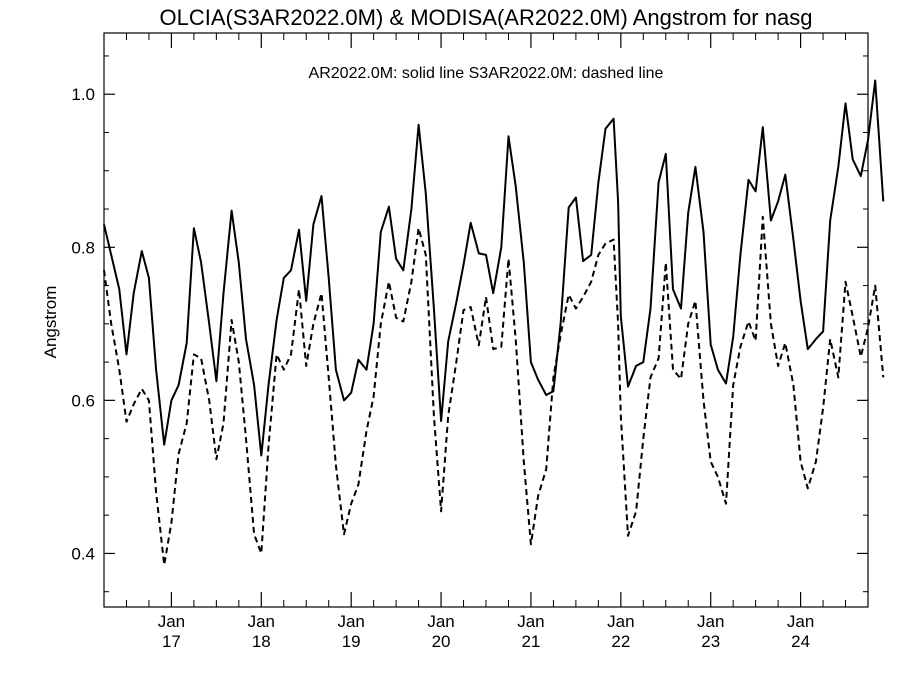 This screenshot has height=675, width=900. Describe the element at coordinates (83, 247) in the screenshot. I see `y-tick-label: 0.8` at that location.